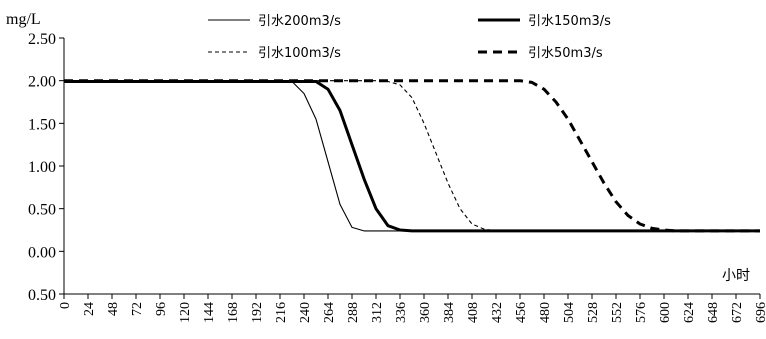 The height and width of the screenshot is (339, 766). Describe the element at coordinates (299, 21) in the screenshot. I see `legend-label-1: 引水200m3/s` at that location.